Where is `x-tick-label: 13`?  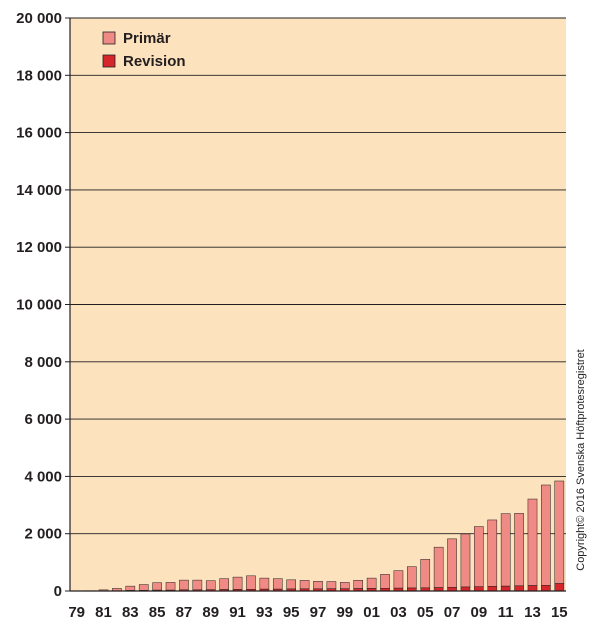 x-tick-label: 13 is located at coordinates (532, 612).